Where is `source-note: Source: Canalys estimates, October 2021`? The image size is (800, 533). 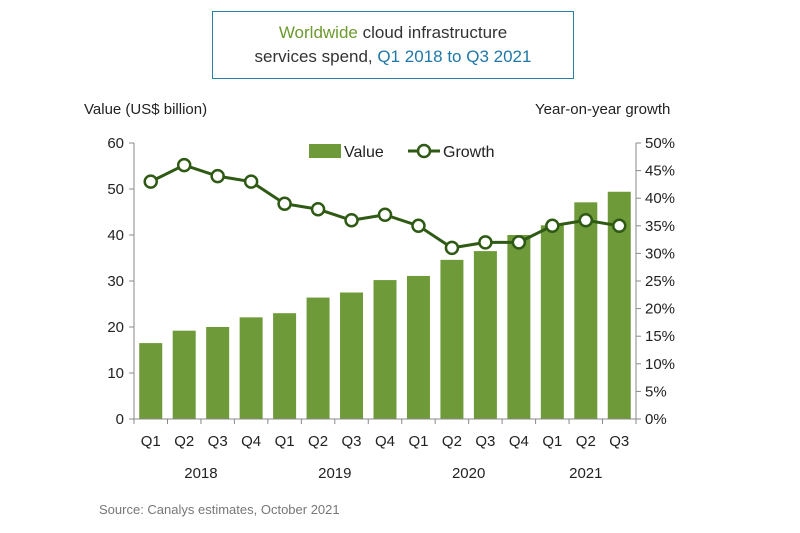 source-note: Source: Canalys estimates, October 2021 is located at coordinates (219, 509).